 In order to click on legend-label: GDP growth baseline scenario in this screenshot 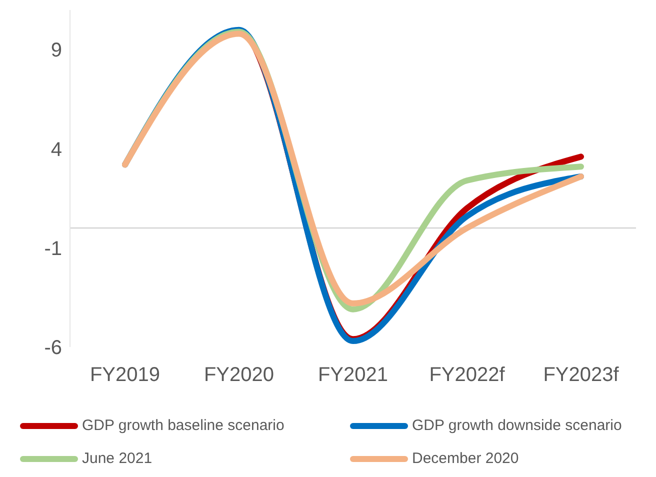, I will do `click(183, 425)`.